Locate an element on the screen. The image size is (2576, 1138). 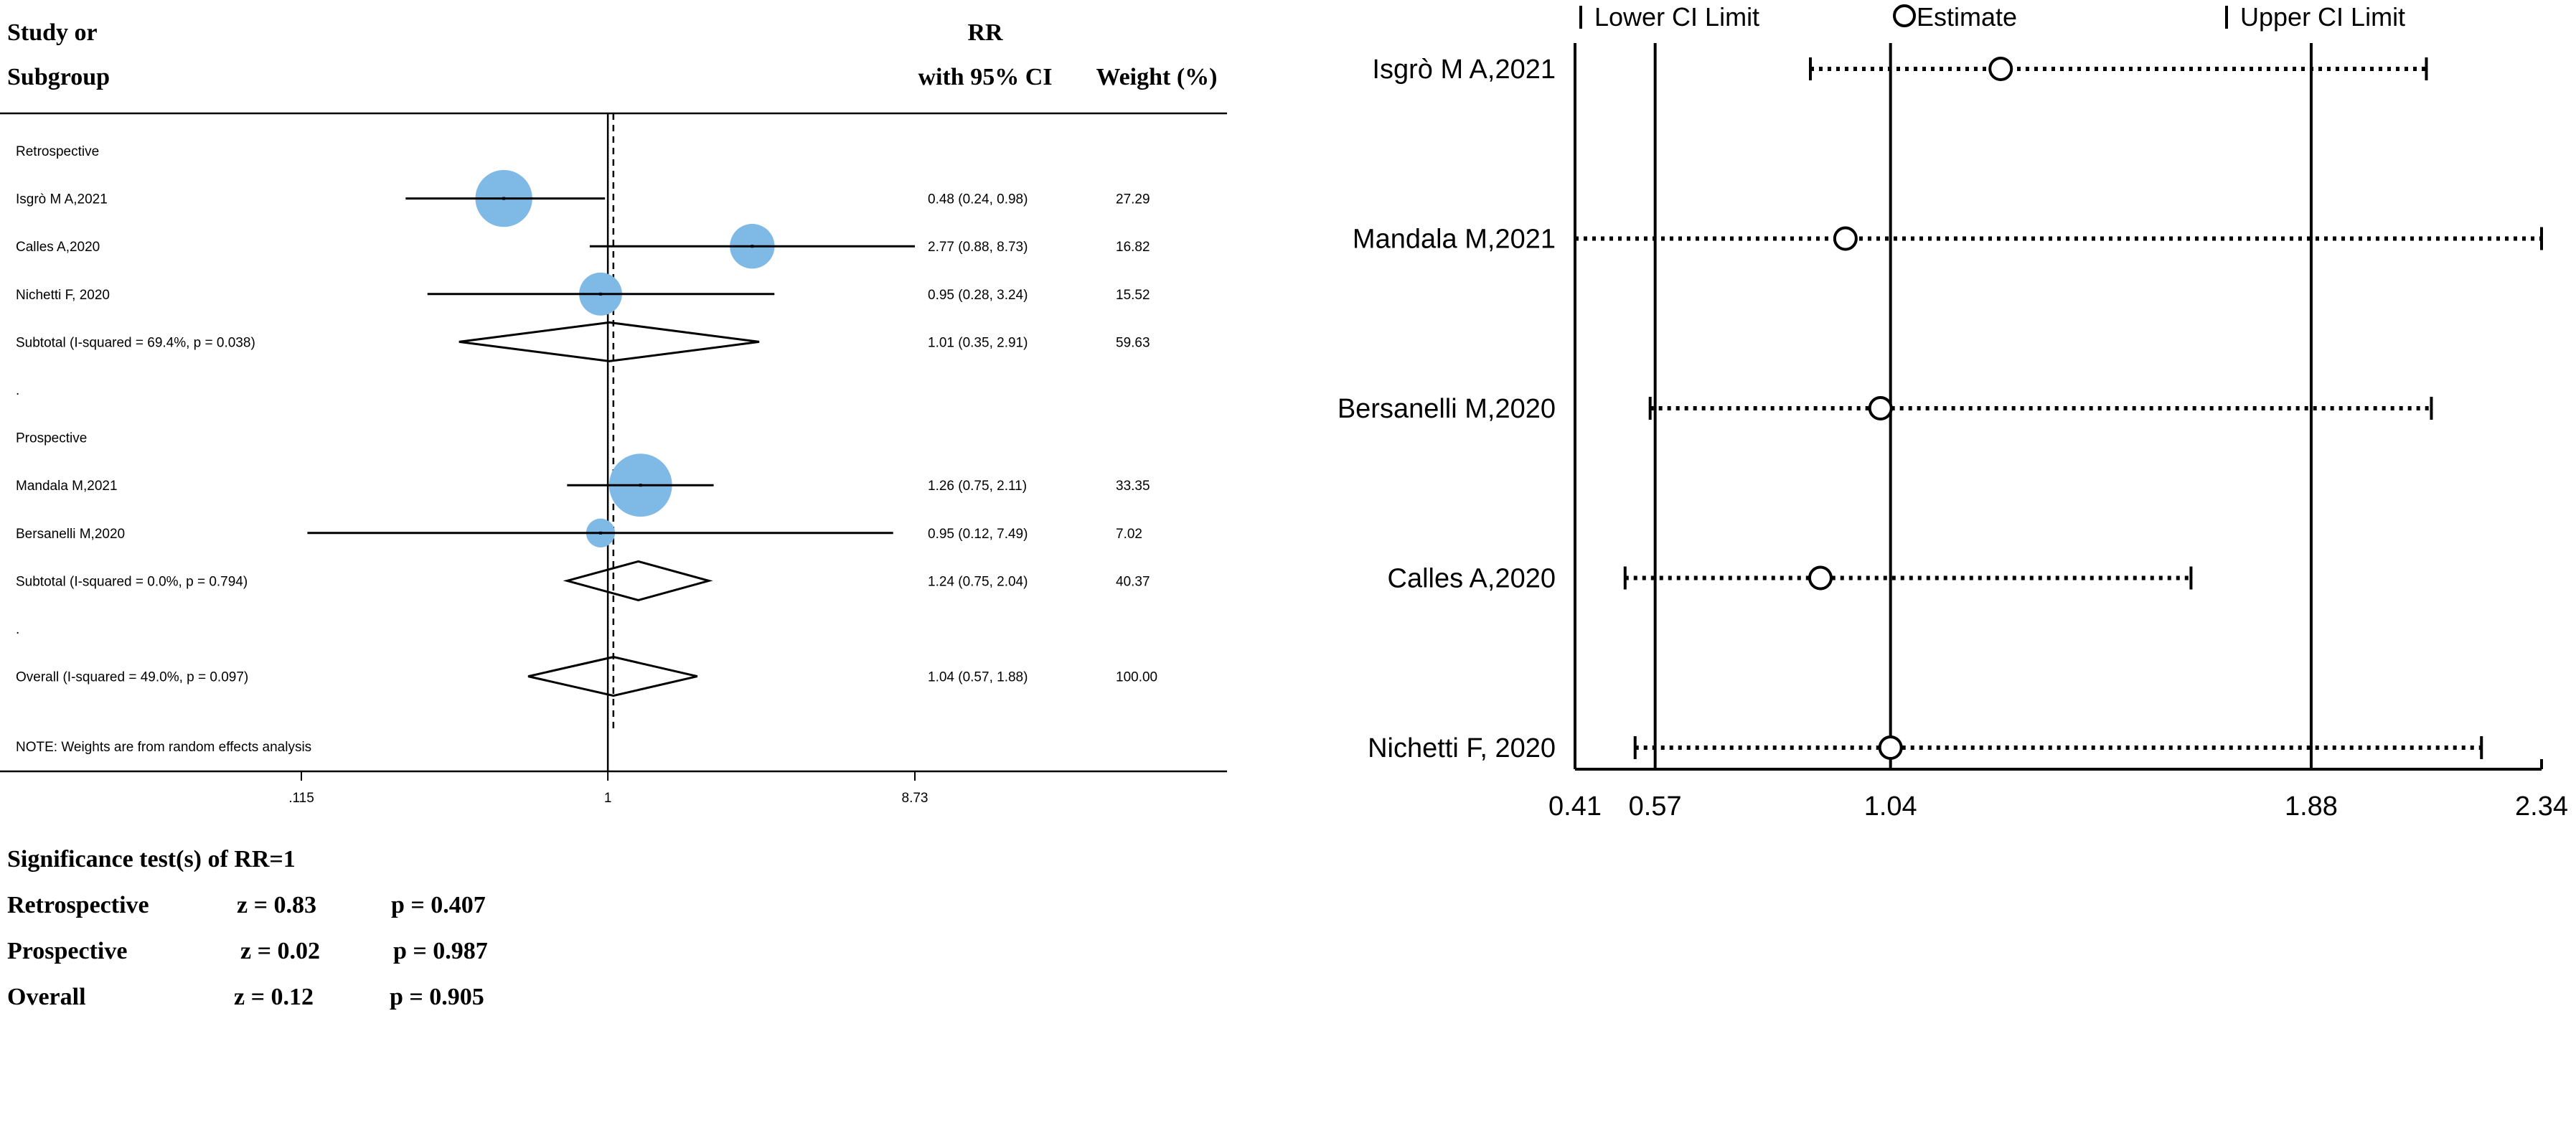
interval-legend: Lower CI Limit Estimate Upper CI Limit is located at coordinates (1992, 17).